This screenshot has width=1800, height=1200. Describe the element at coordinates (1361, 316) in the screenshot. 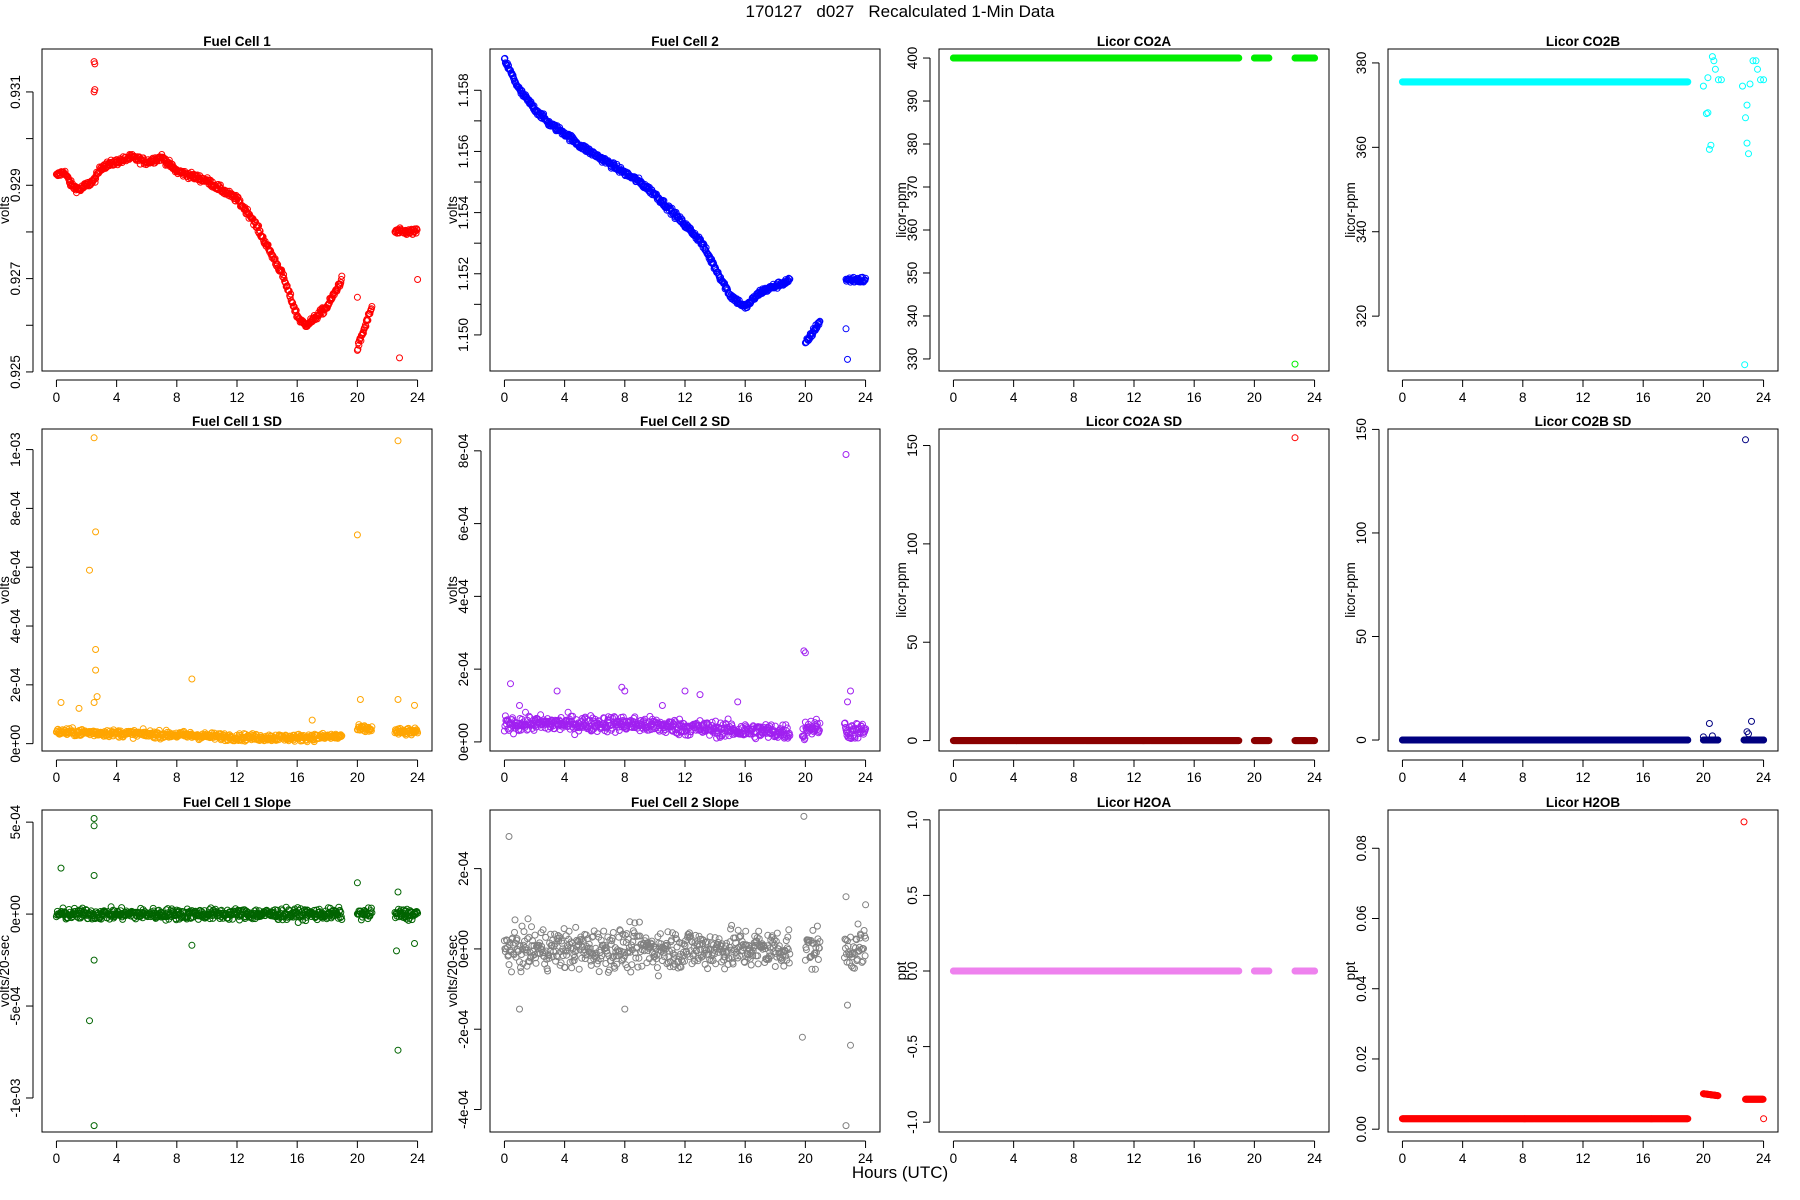

I see `y-tick-label: 320` at that location.